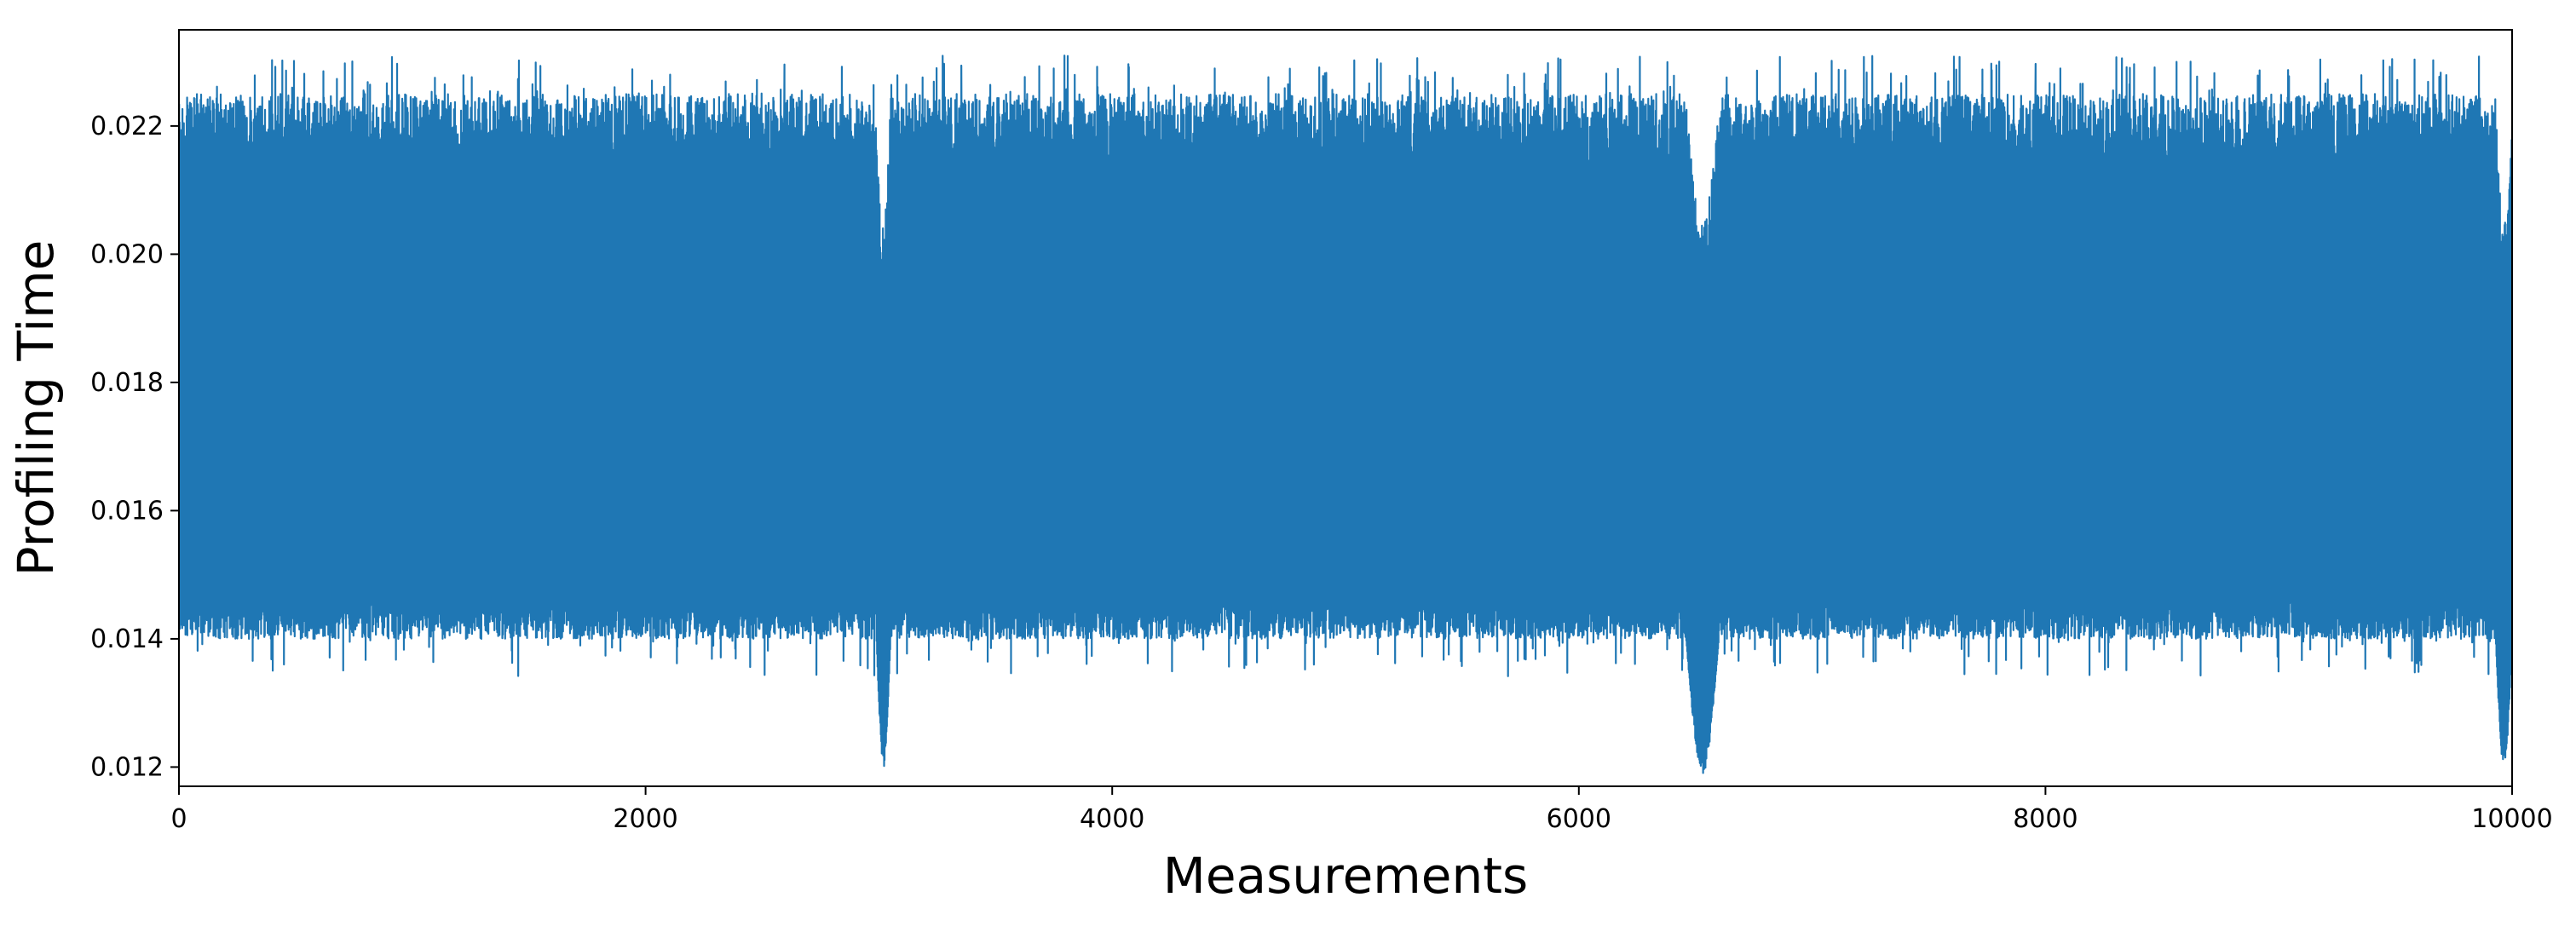 The image size is (2576, 926). Describe the element at coordinates (645, 819) in the screenshot. I see `x-tick-label: 2000` at that location.